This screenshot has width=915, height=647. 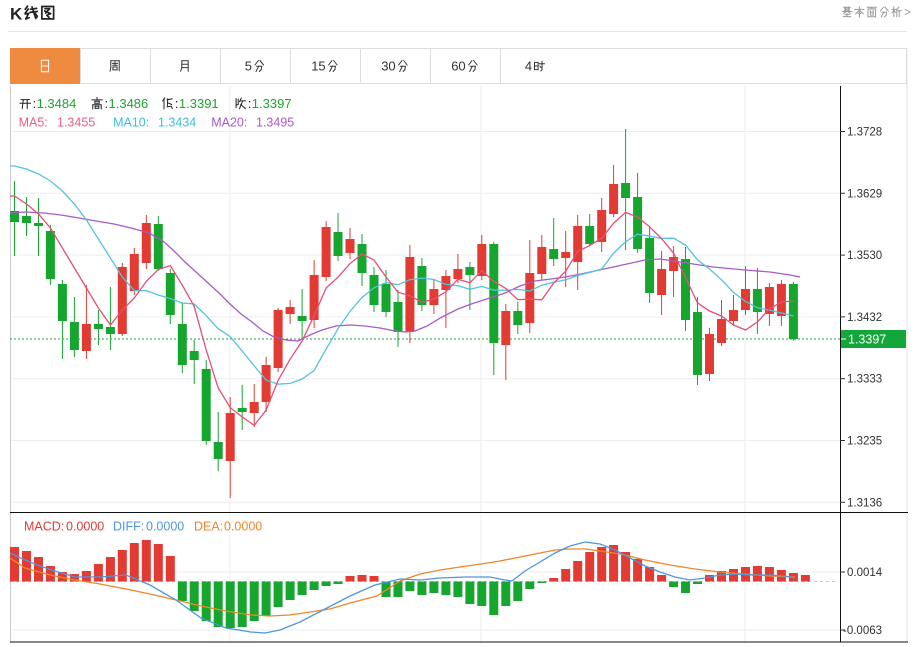 What do you see at coordinates (864, 380) in the screenshot?
I see `svg-text: 1.3333` at bounding box center [864, 380].